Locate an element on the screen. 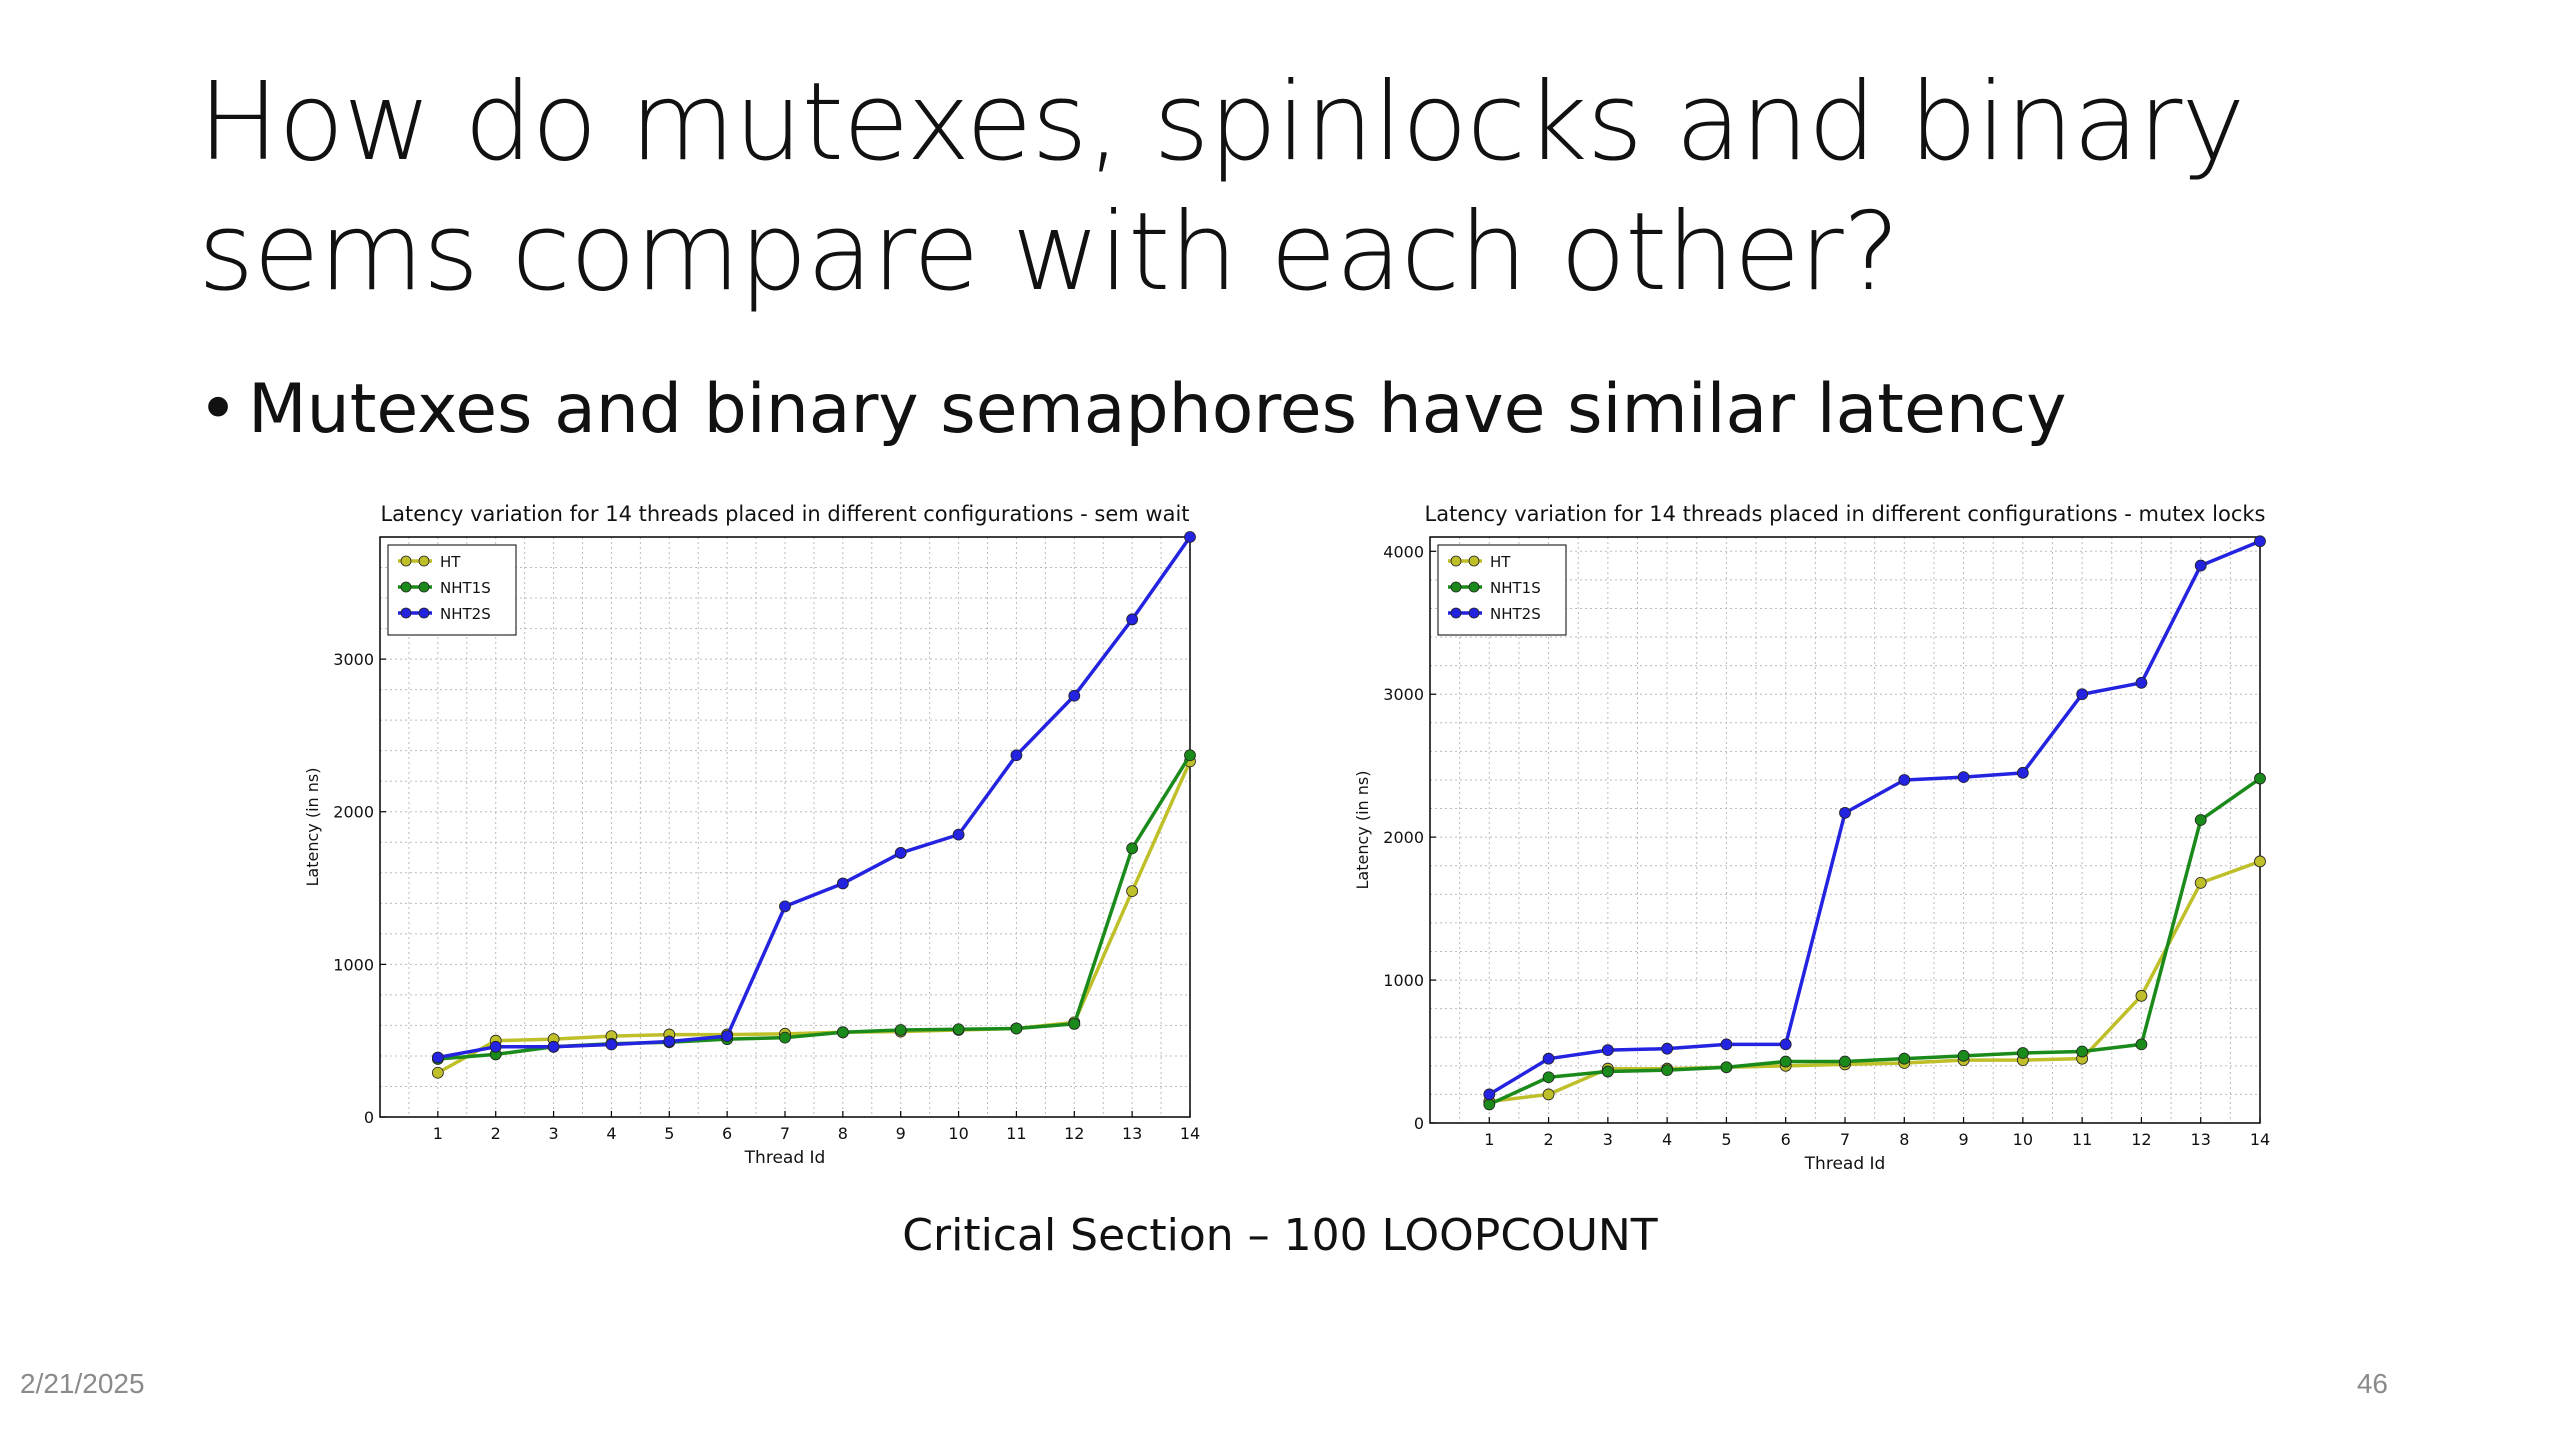  x-tick-label: 4 is located at coordinates (611, 1133).